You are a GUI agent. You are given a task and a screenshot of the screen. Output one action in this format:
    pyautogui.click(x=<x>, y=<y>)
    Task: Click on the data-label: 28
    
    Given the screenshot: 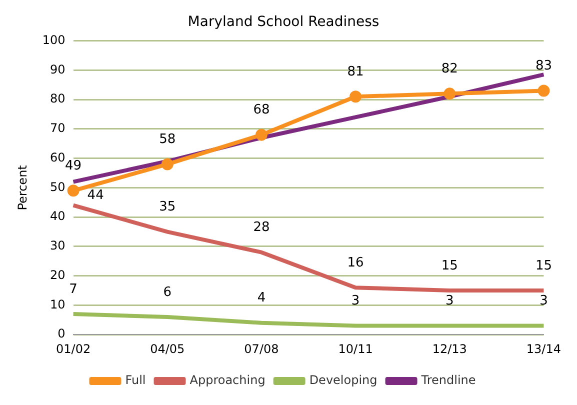 What is the action you would take?
    pyautogui.click(x=261, y=228)
    